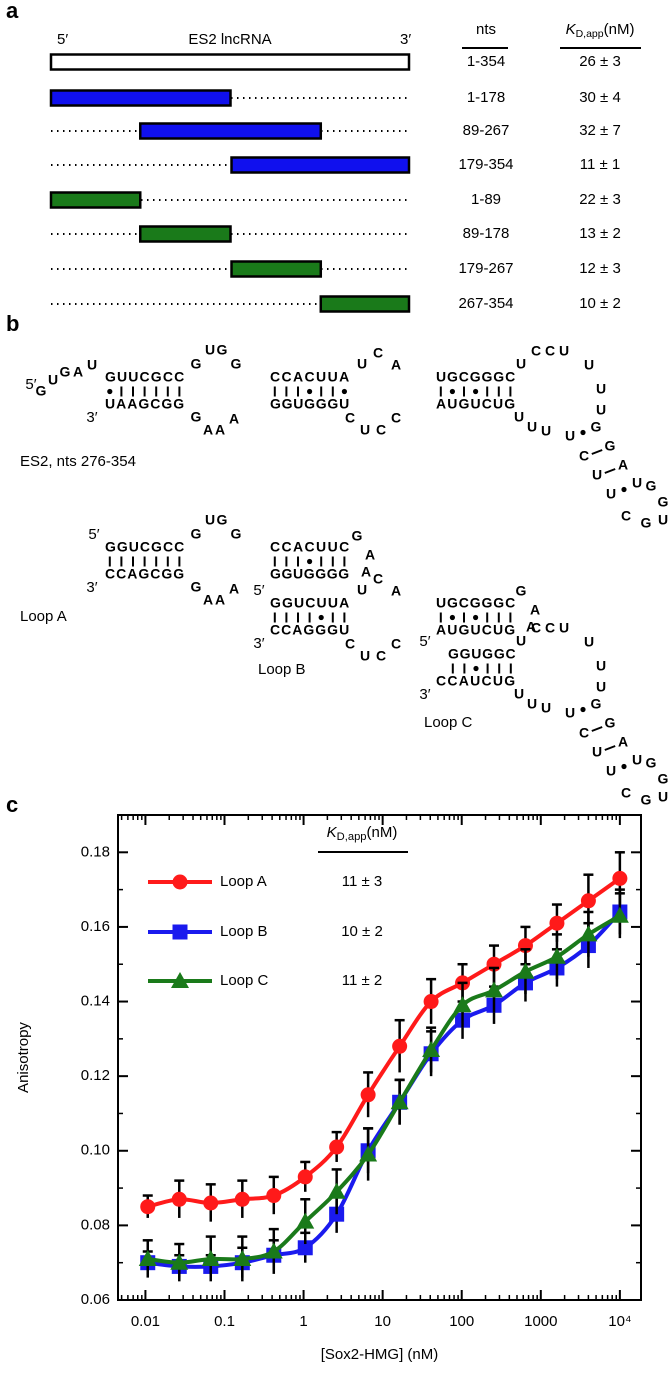 This screenshot has height=1374, width=668. I want to click on y-tick-label: 0.16, so click(95, 926).